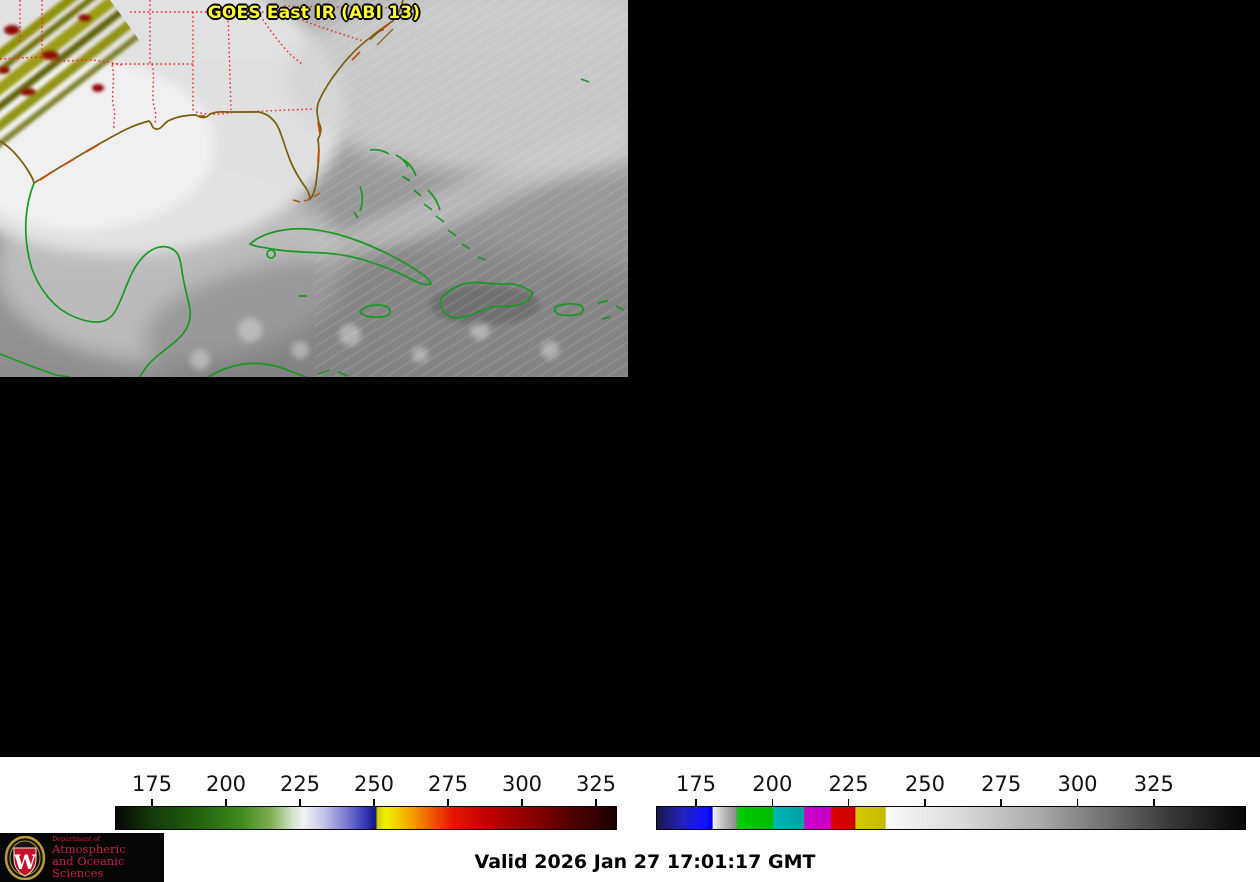 This screenshot has height=882, width=1260. What do you see at coordinates (76, 839) in the screenshot?
I see `logo-dept-line: Department of` at bounding box center [76, 839].